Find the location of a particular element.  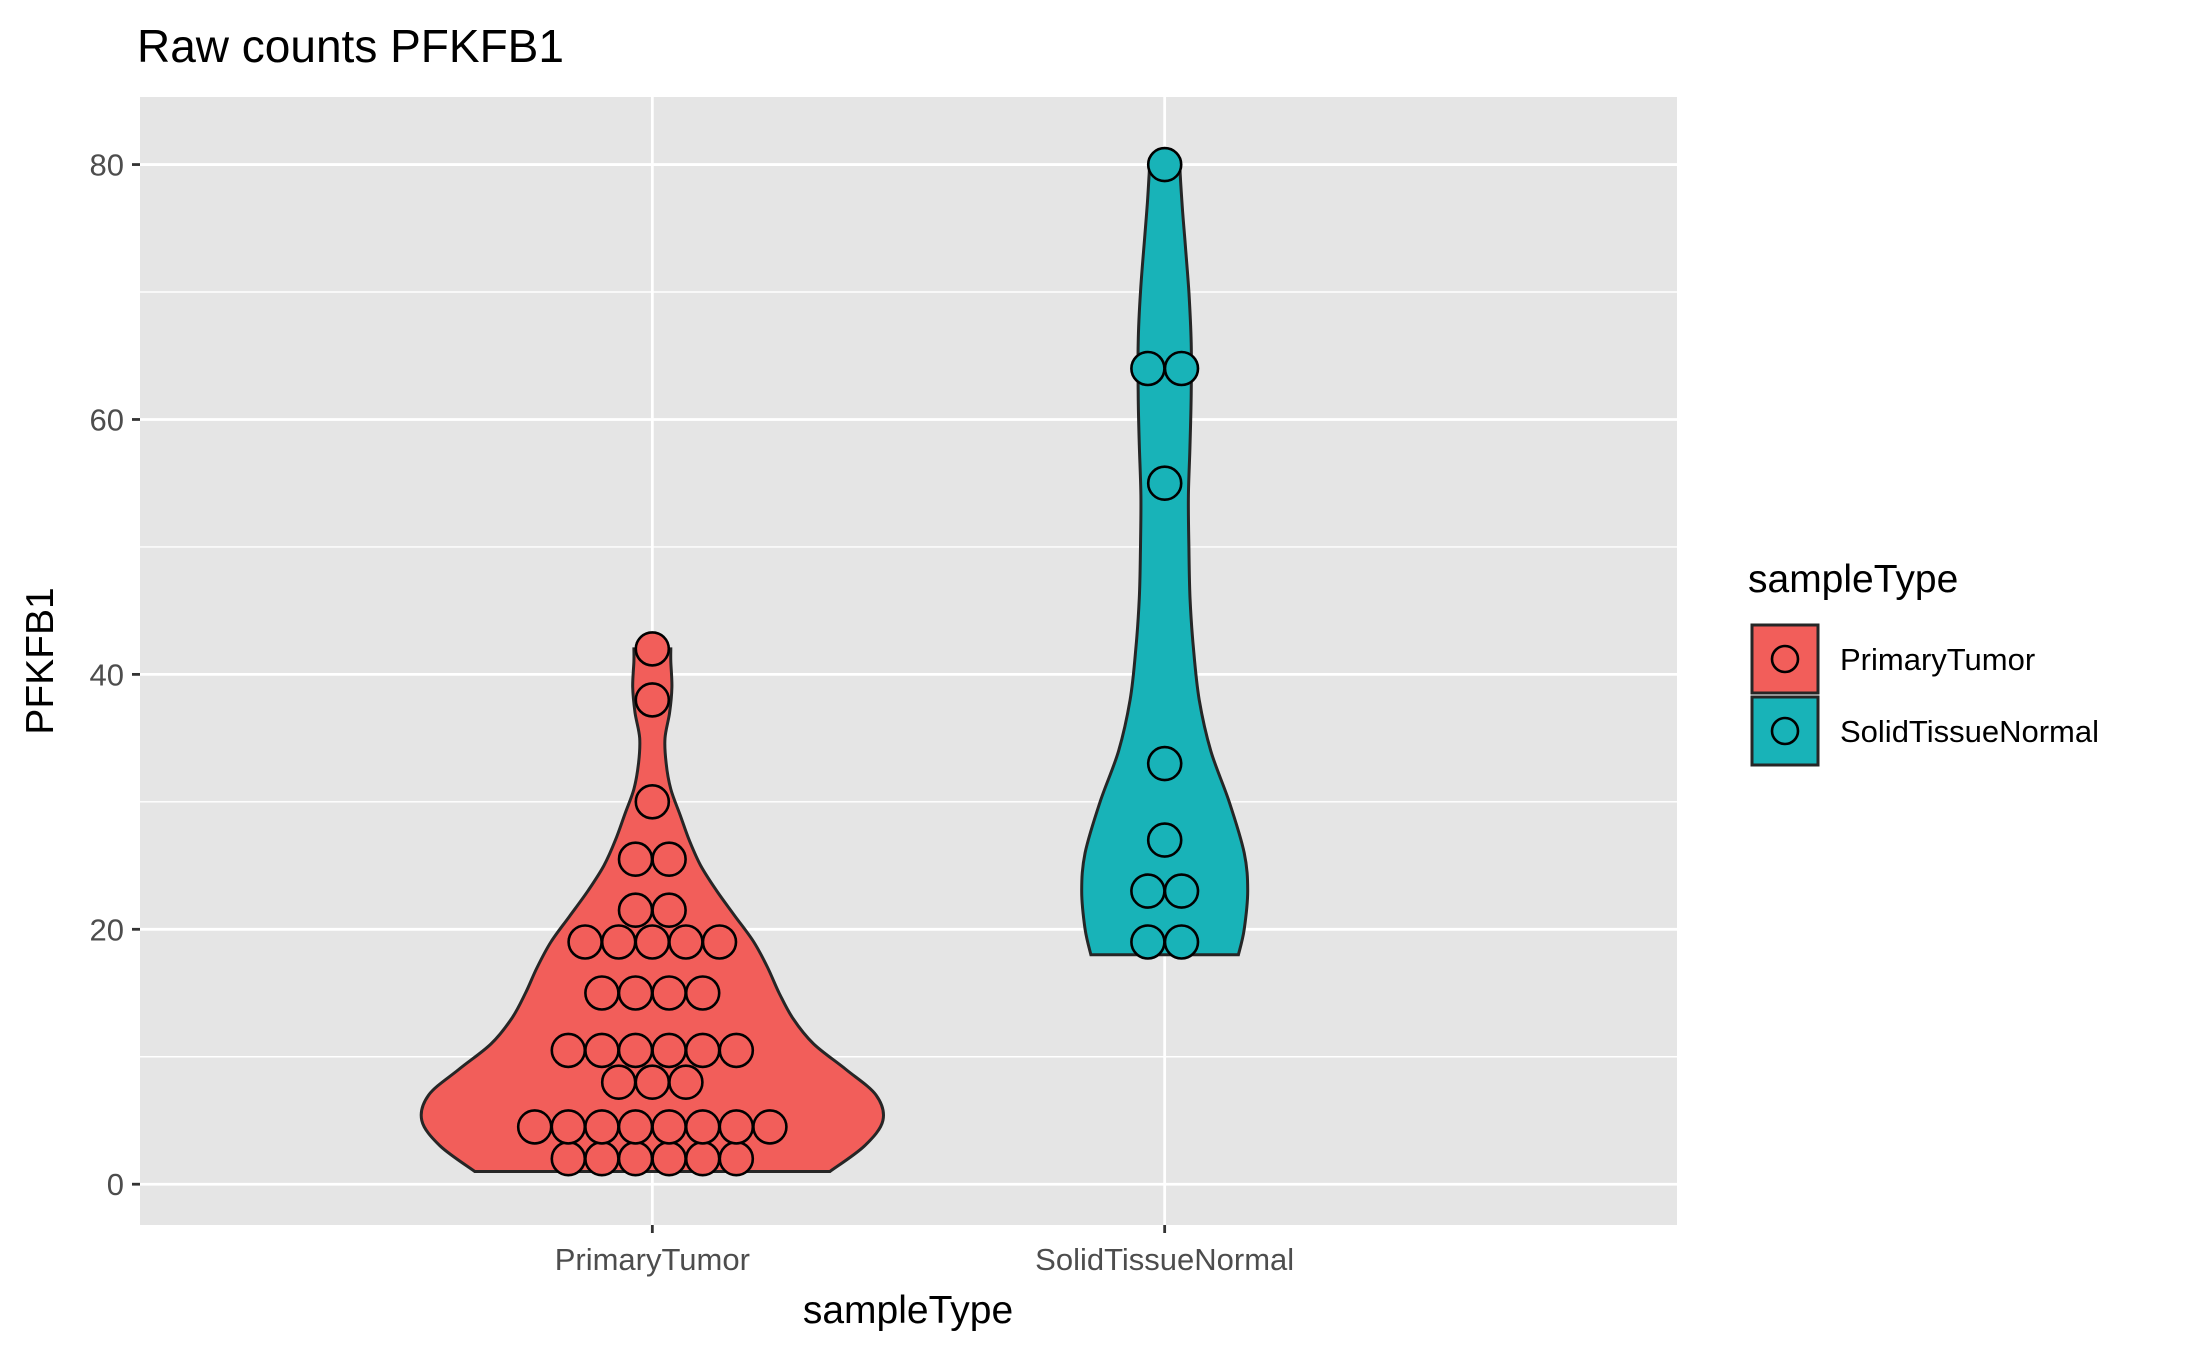

y-tick-label: 20 is located at coordinates (107, 929).